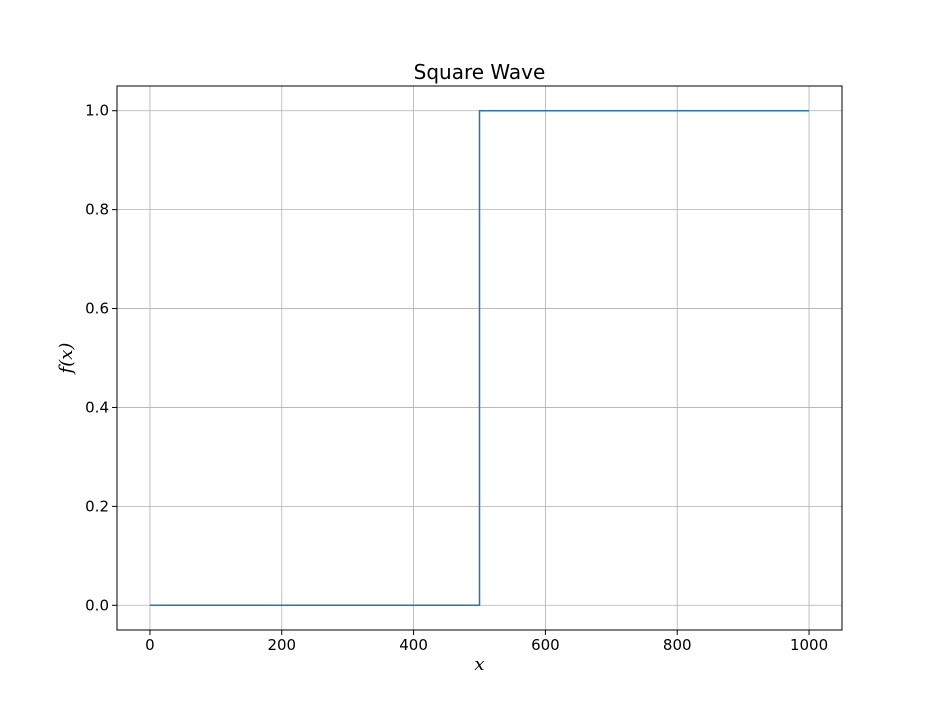  Describe the element at coordinates (97, 111) in the screenshot. I see `y-tick-label: 1.0` at that location.